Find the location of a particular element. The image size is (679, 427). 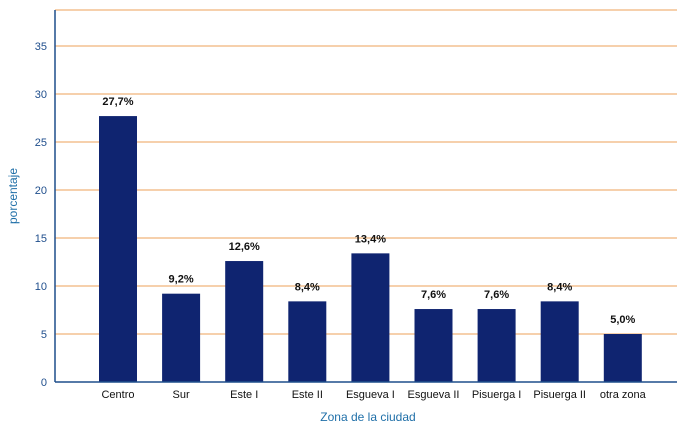

data-label: 12,6% is located at coordinates (244, 247).